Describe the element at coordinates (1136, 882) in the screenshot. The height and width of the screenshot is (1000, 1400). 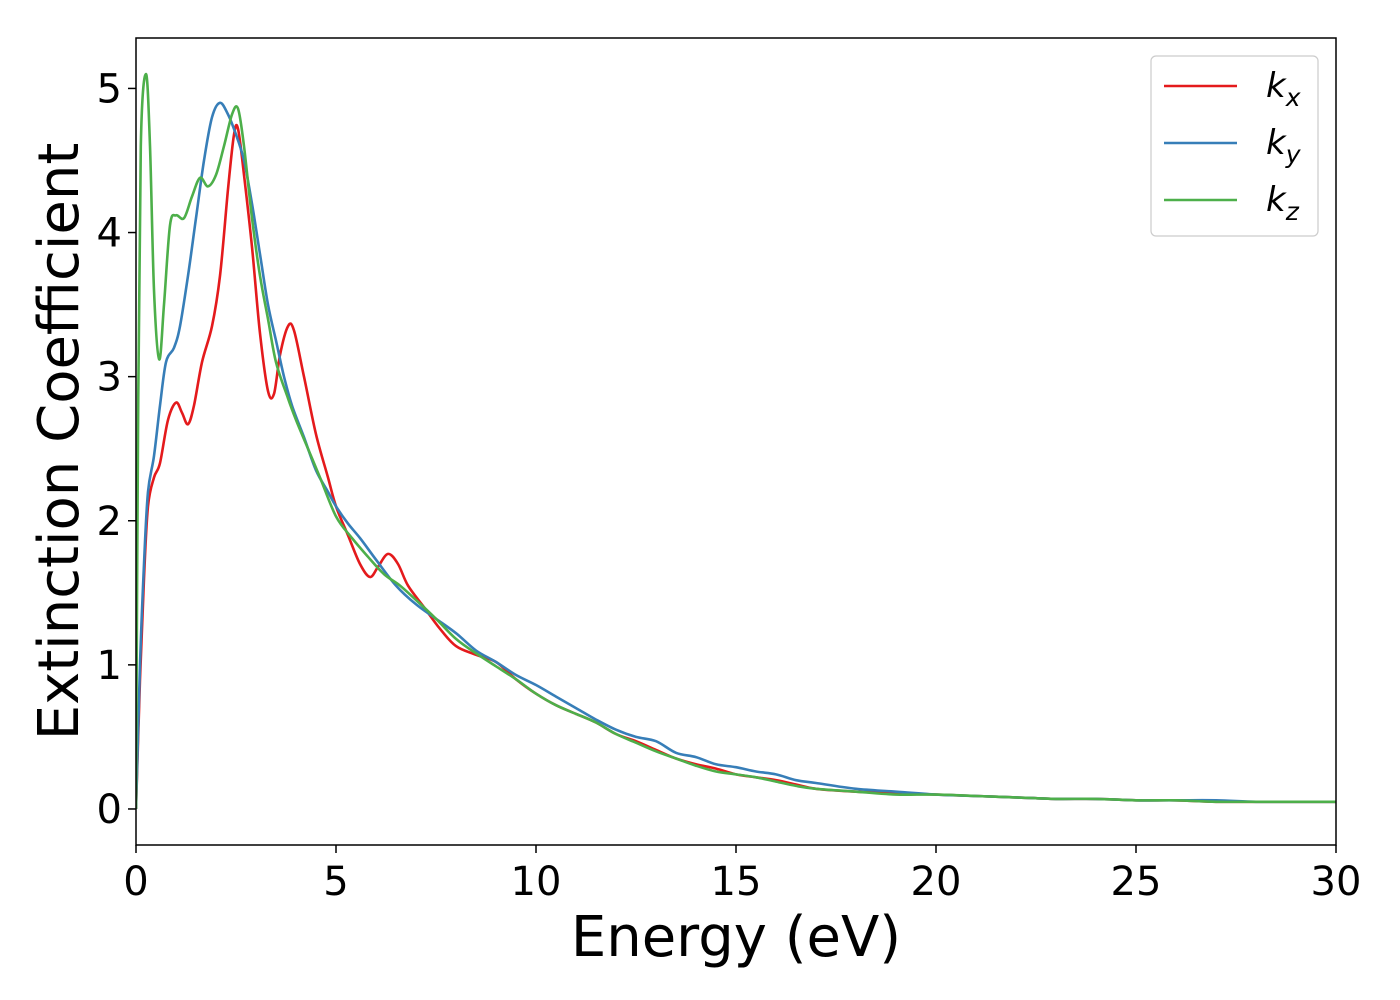
I see `x-tick-label: 25` at that location.